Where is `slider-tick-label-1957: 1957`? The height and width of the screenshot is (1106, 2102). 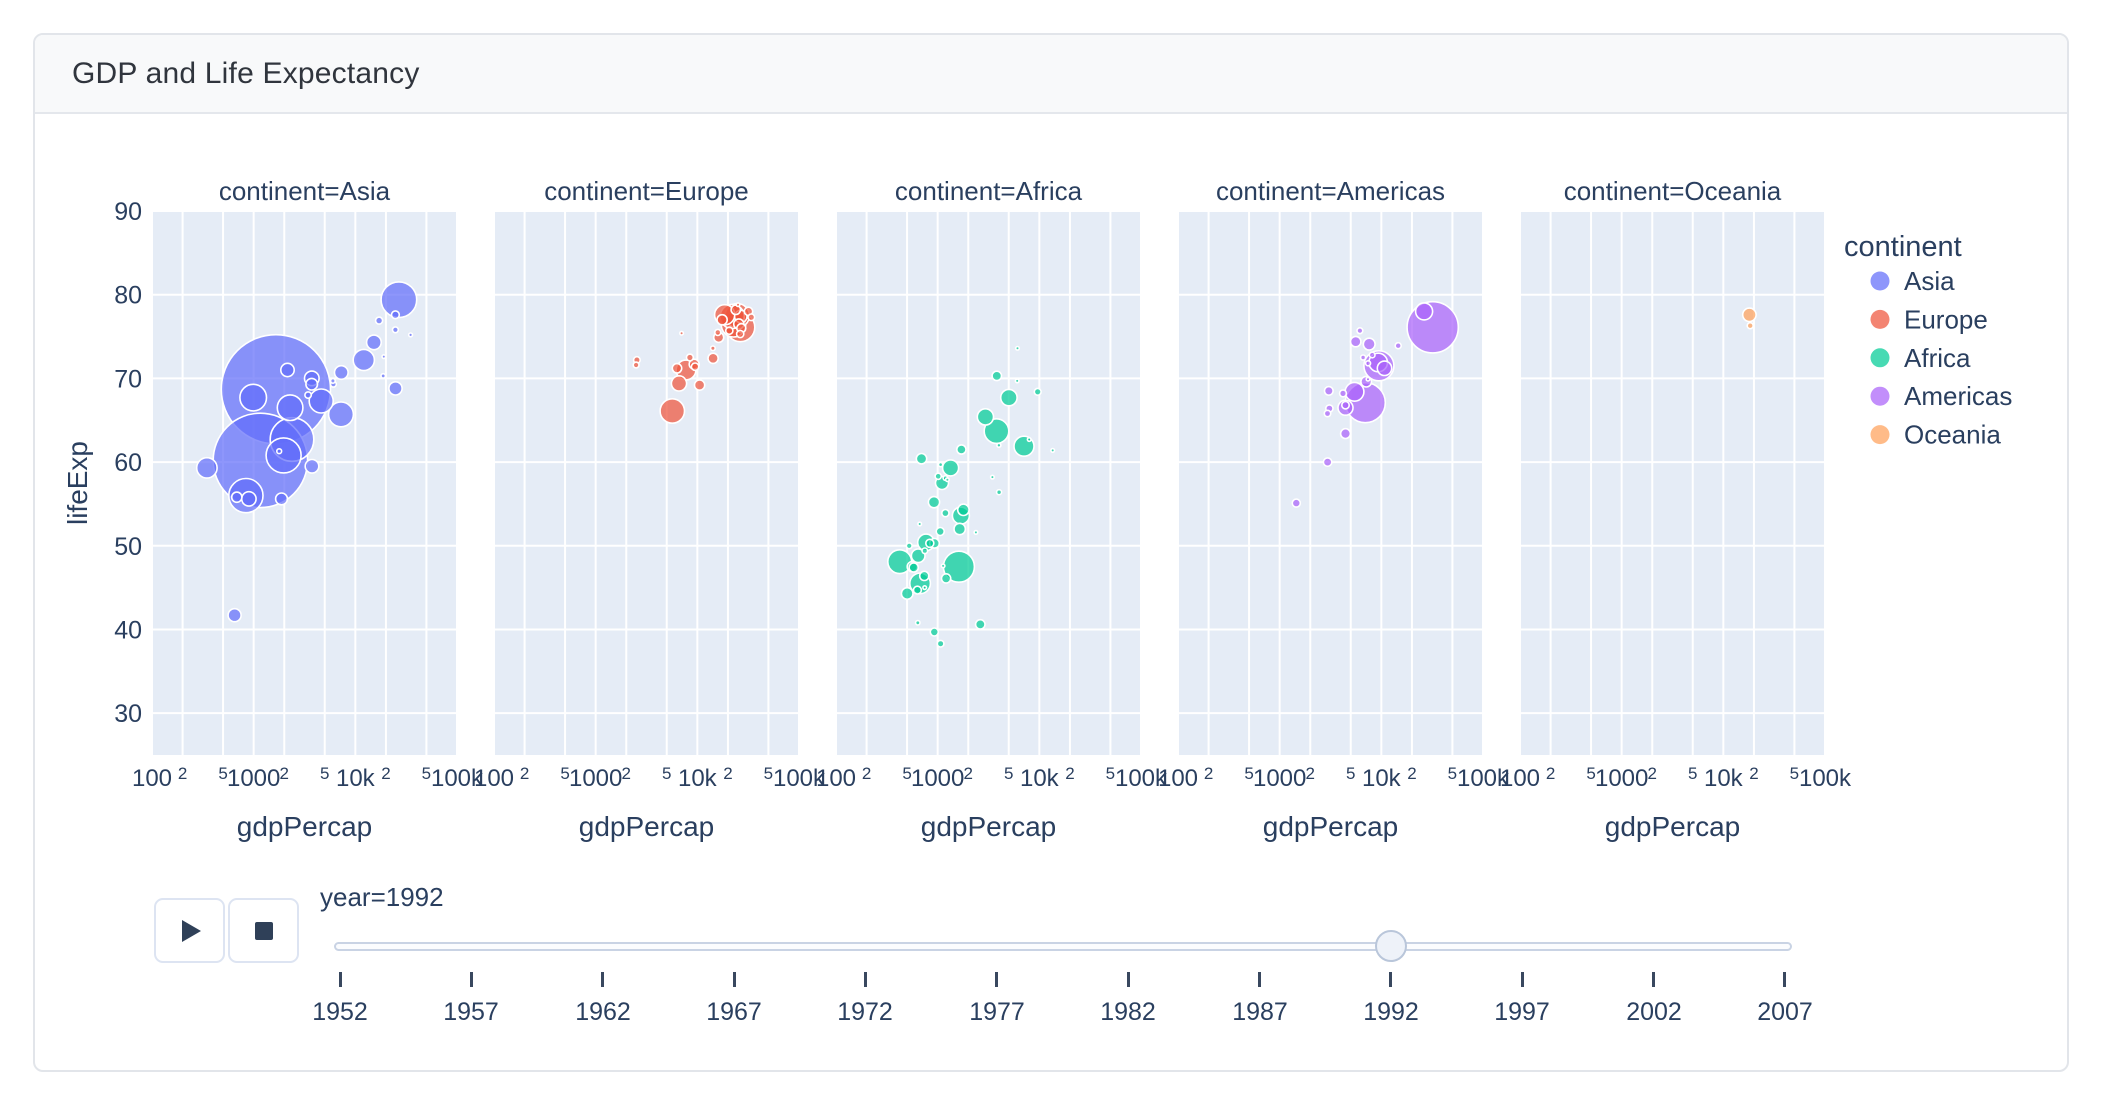
slider-tick-label-1957: 1957 is located at coordinates (471, 1012).